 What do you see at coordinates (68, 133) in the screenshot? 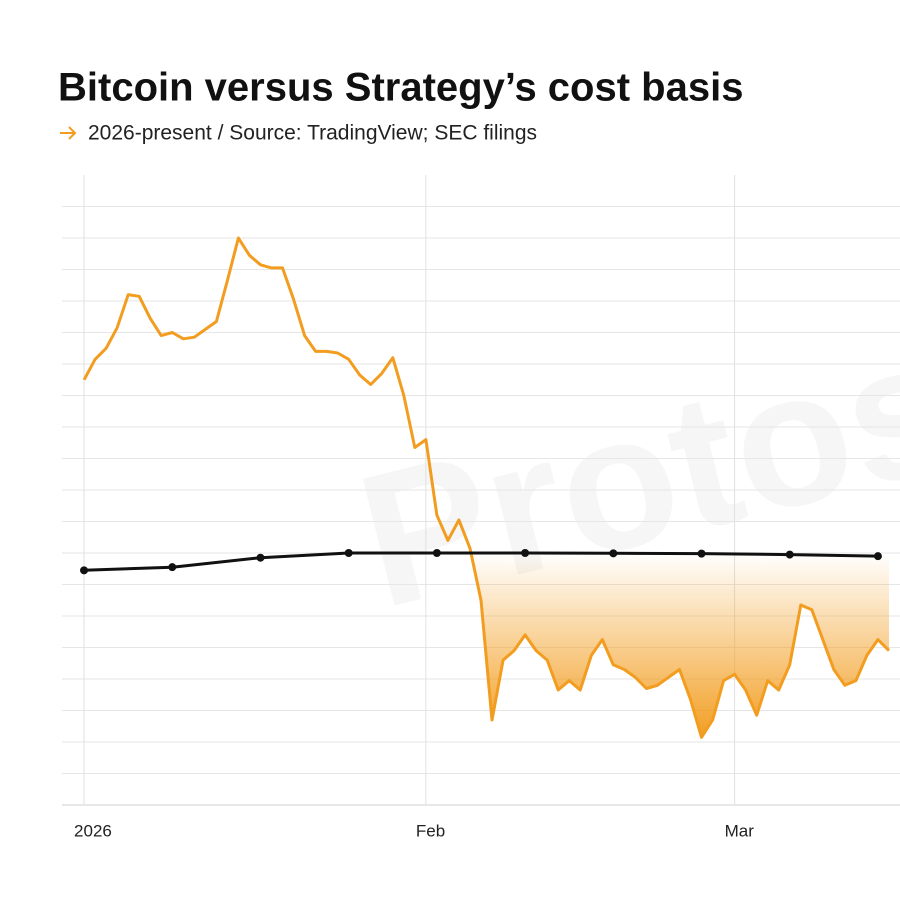
I see `subtitle-arrow` at bounding box center [68, 133].